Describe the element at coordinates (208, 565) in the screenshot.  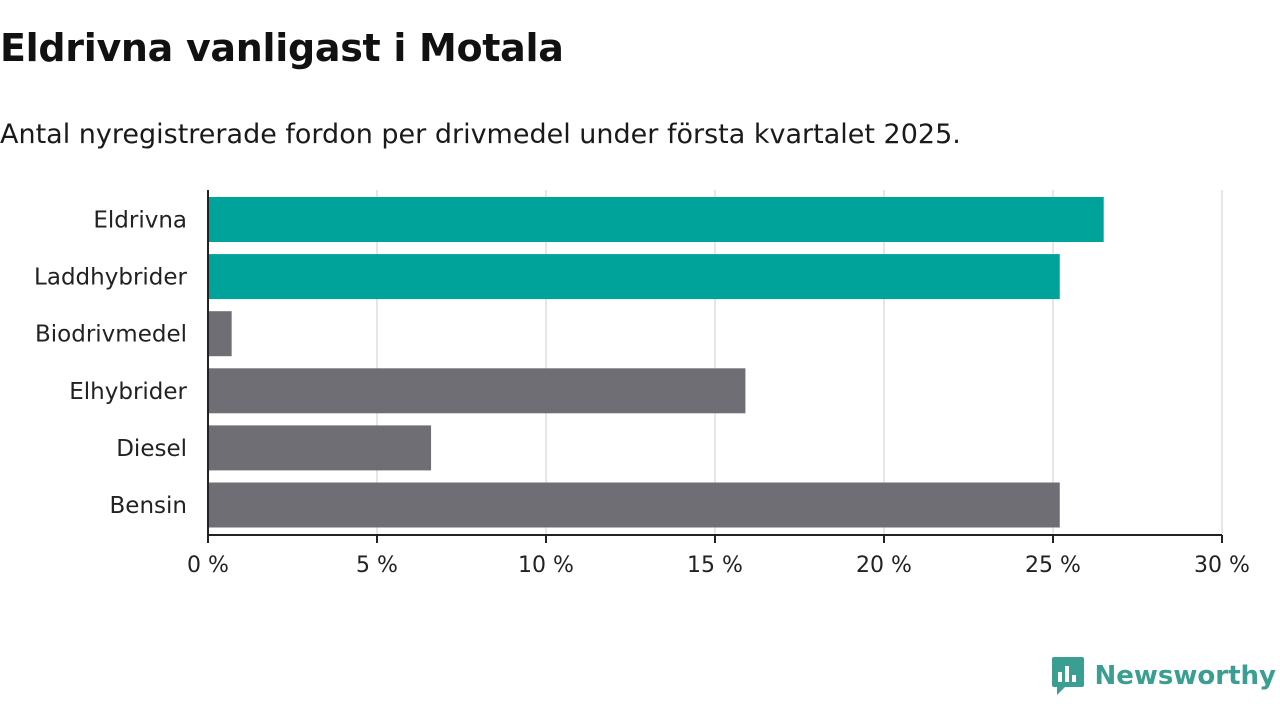
I see `x-tick-label: 0 %` at that location.